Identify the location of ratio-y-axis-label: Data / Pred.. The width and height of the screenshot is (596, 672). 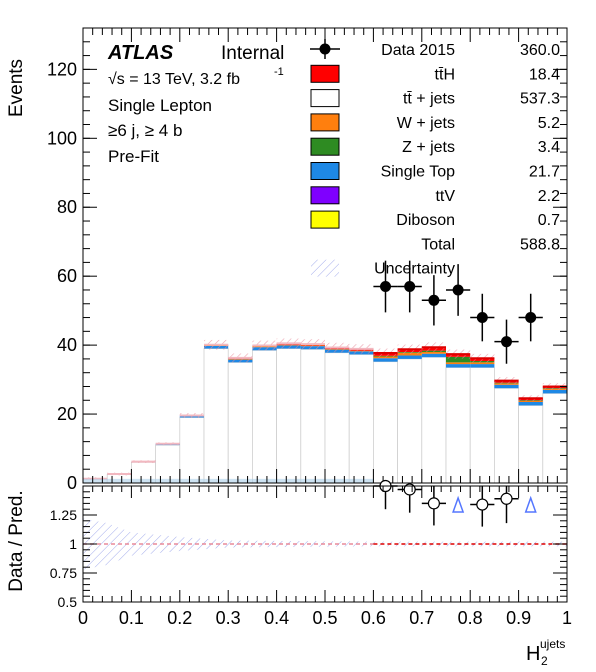
(16, 540).